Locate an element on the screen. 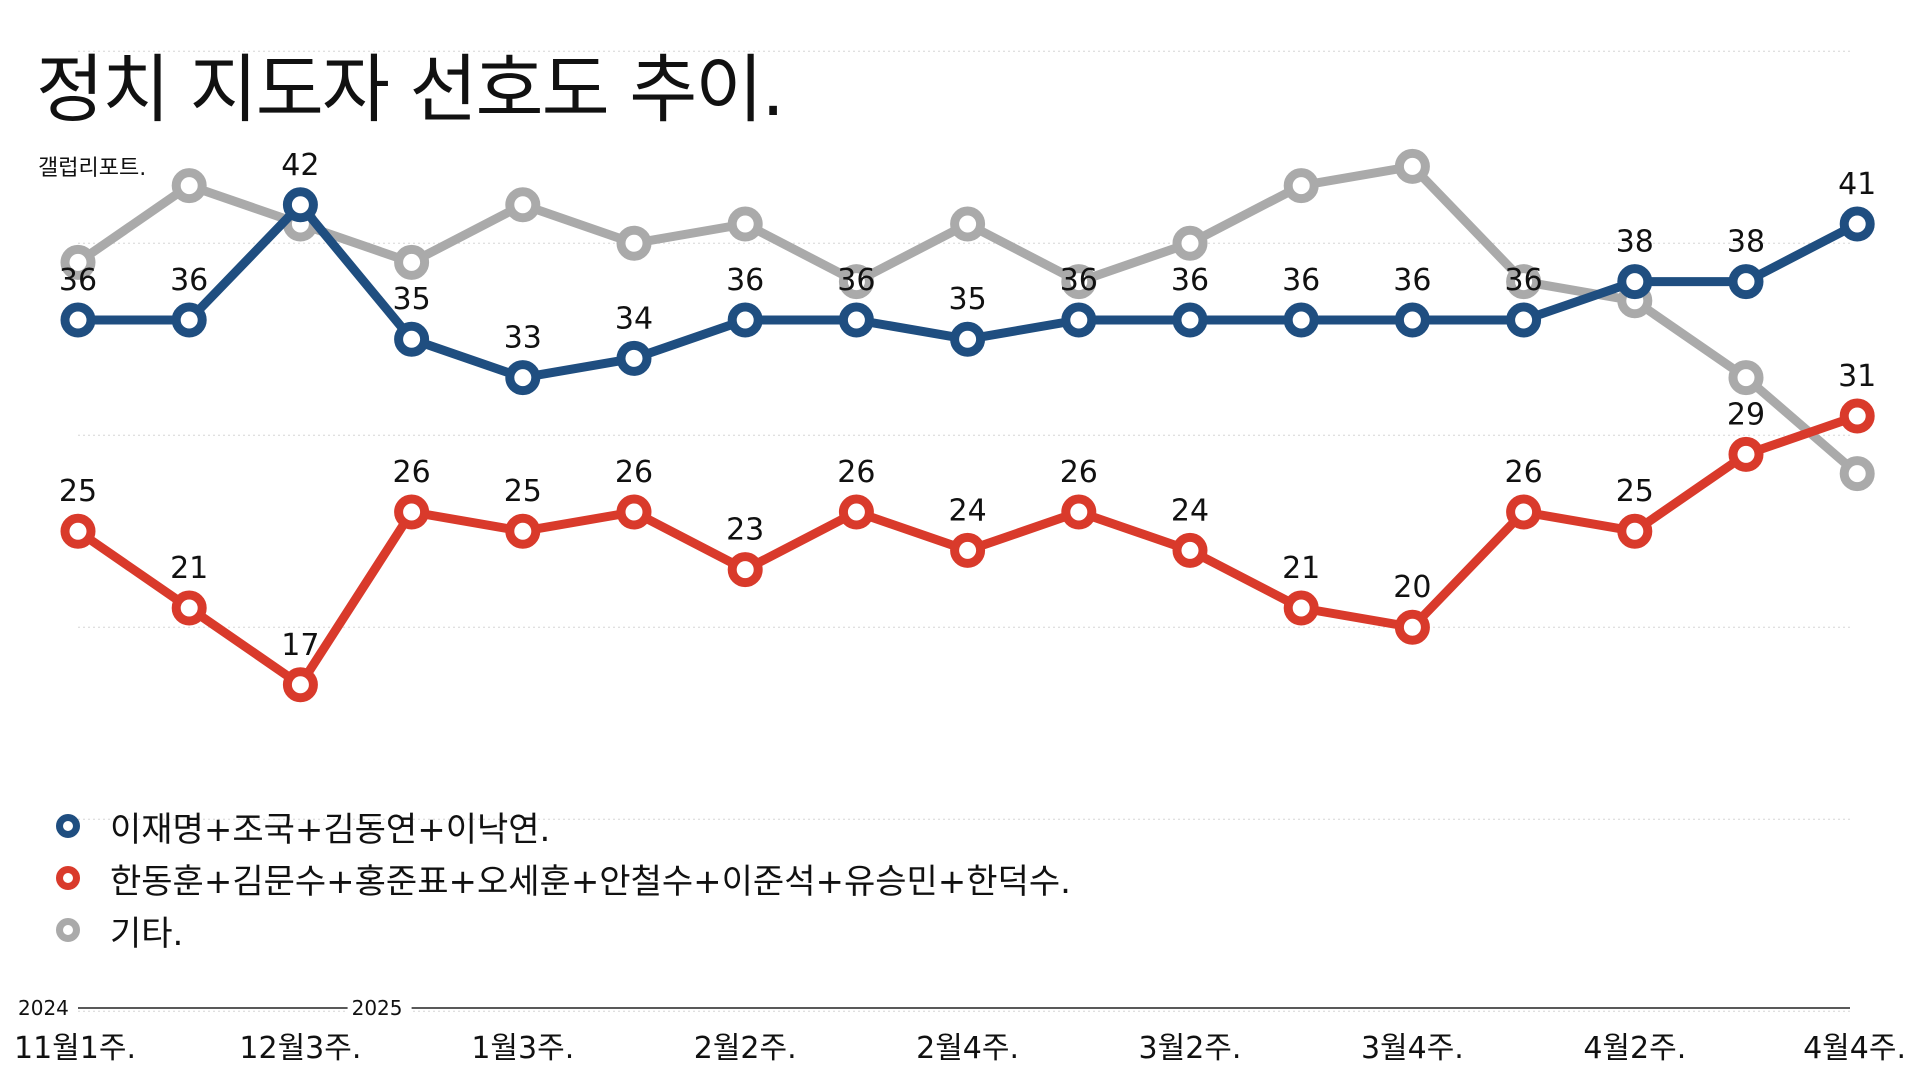 The image size is (1920, 1080). x-tick-label: 2월2주. is located at coordinates (745, 1048).